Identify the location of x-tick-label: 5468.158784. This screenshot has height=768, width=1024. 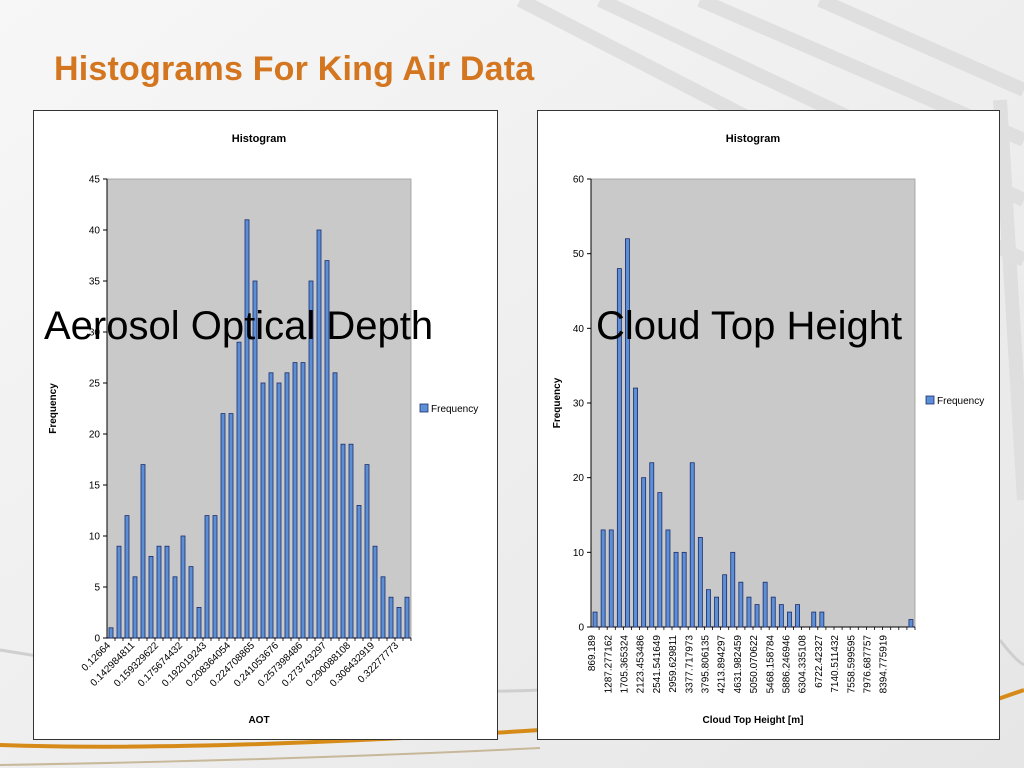
(770, 664).